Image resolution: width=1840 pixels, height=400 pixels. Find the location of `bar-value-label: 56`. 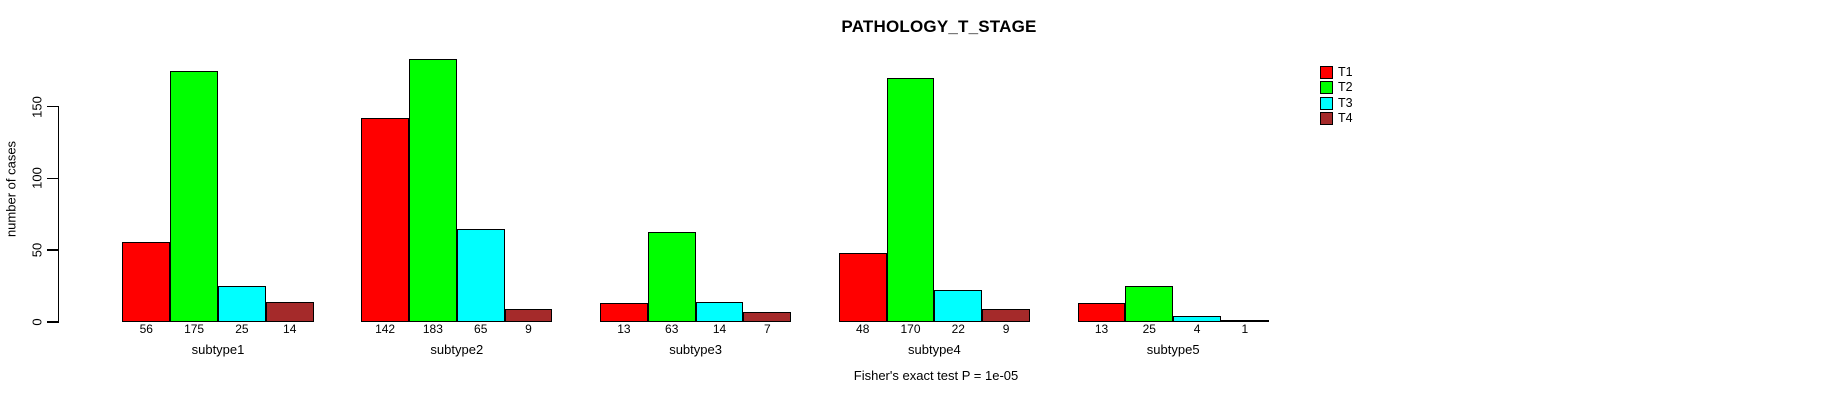

bar-value-label: 56 is located at coordinates (146, 329).